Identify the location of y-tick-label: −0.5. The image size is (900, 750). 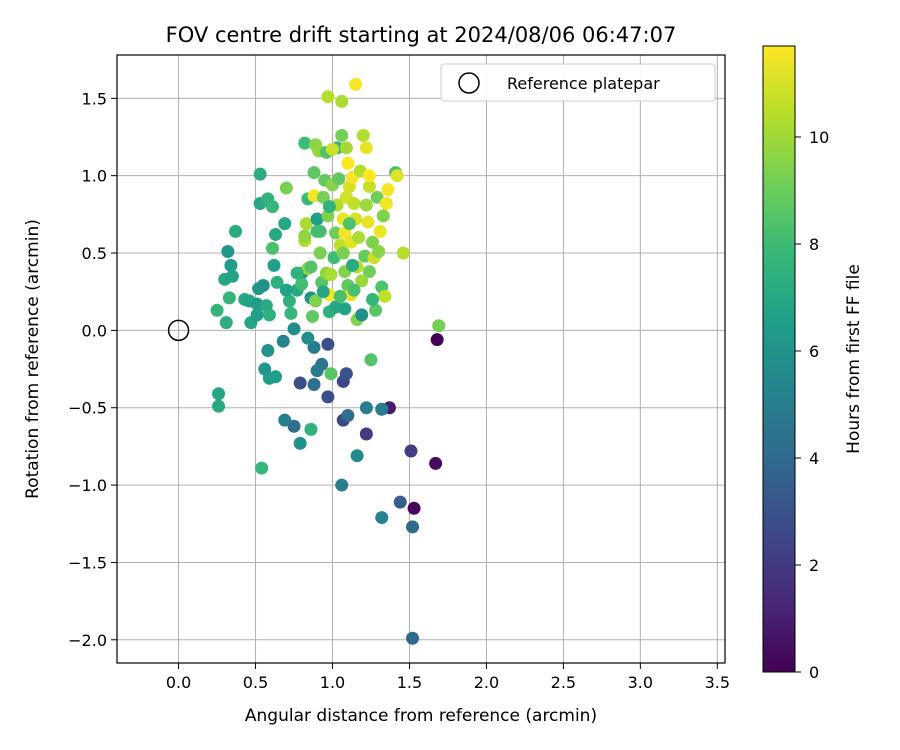
(87, 408).